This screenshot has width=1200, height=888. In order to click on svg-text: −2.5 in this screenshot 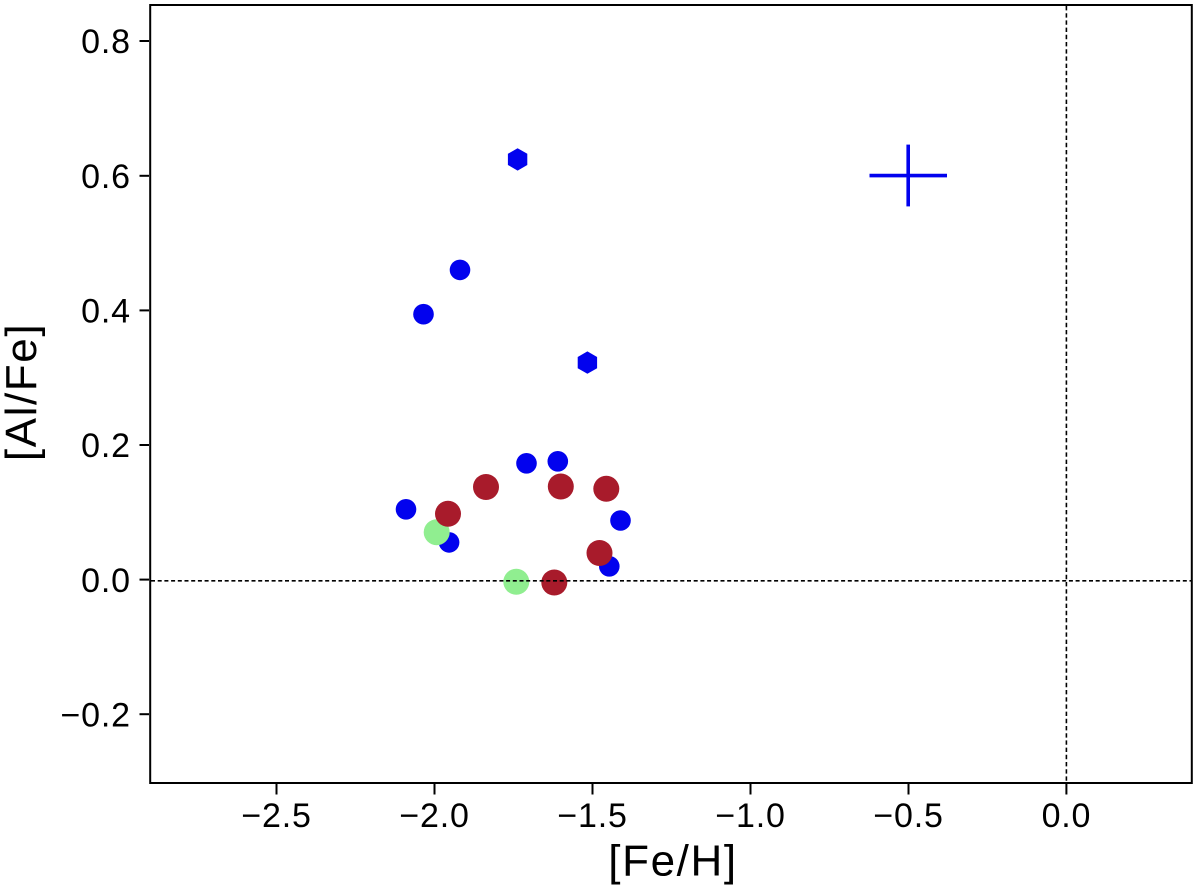, I will do `click(276, 816)`.